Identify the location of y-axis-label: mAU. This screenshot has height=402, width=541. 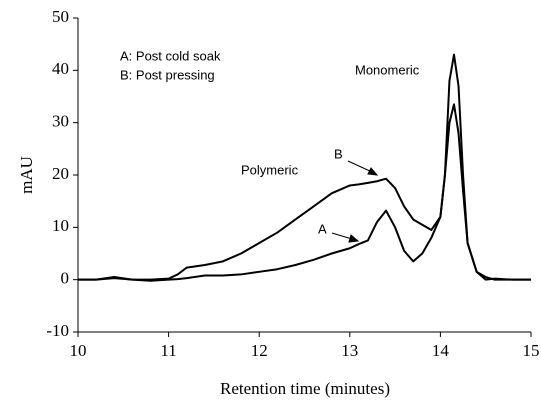
(26, 175).